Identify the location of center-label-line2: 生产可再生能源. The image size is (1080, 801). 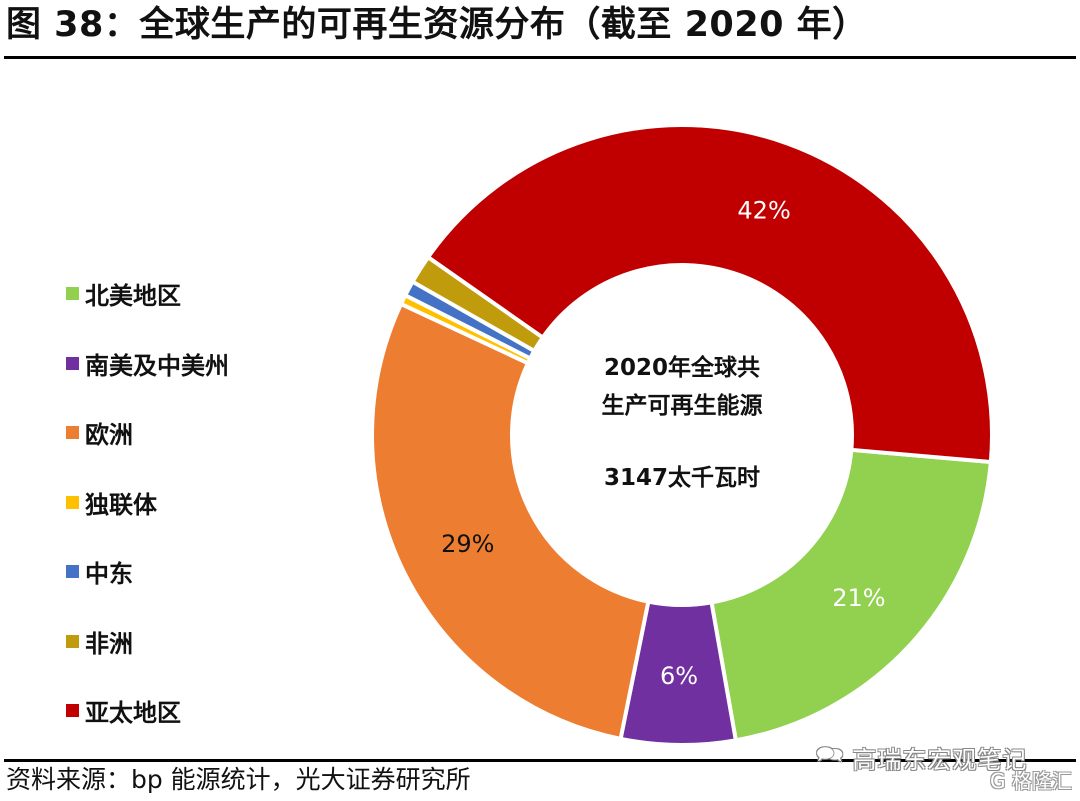
(682, 406).